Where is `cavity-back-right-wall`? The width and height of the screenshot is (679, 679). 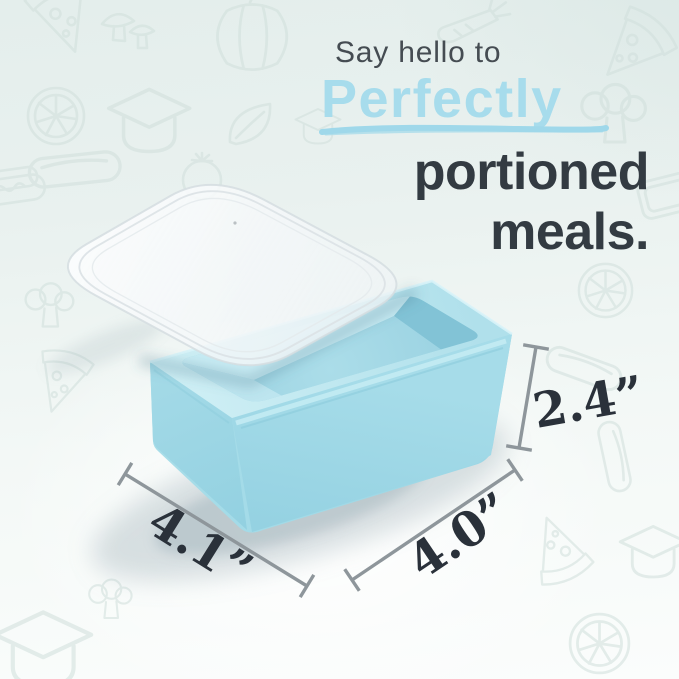 cavity-back-right-wall is located at coordinates (436, 326).